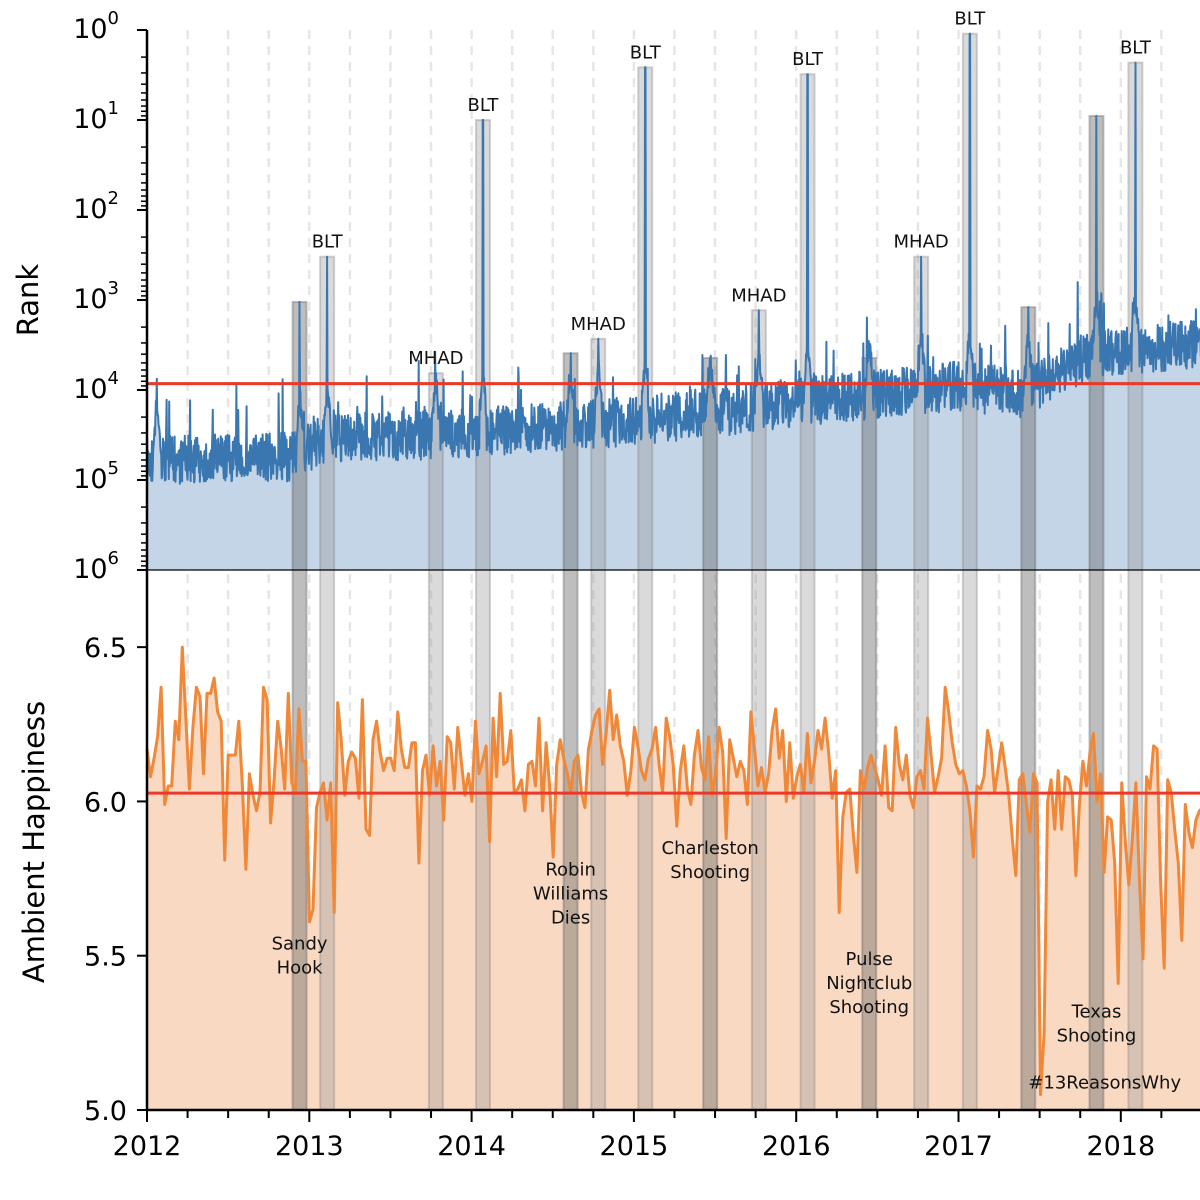 The image size is (1200, 1200). Describe the element at coordinates (710, 860) in the screenshot. I see `event-label: Charleston Shooting` at that location.